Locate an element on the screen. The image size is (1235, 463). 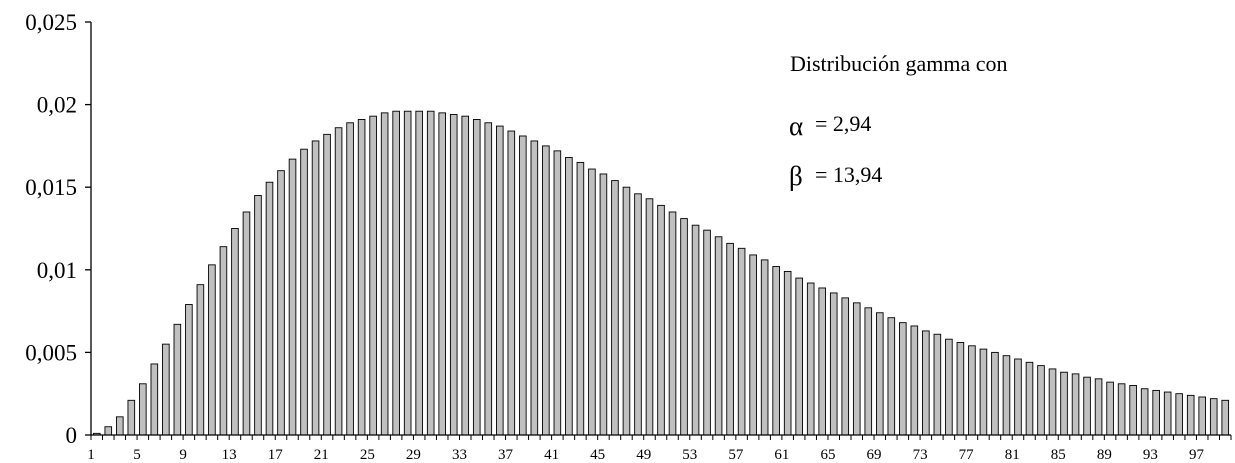
x-tick-label: 29 is located at coordinates (413, 455).